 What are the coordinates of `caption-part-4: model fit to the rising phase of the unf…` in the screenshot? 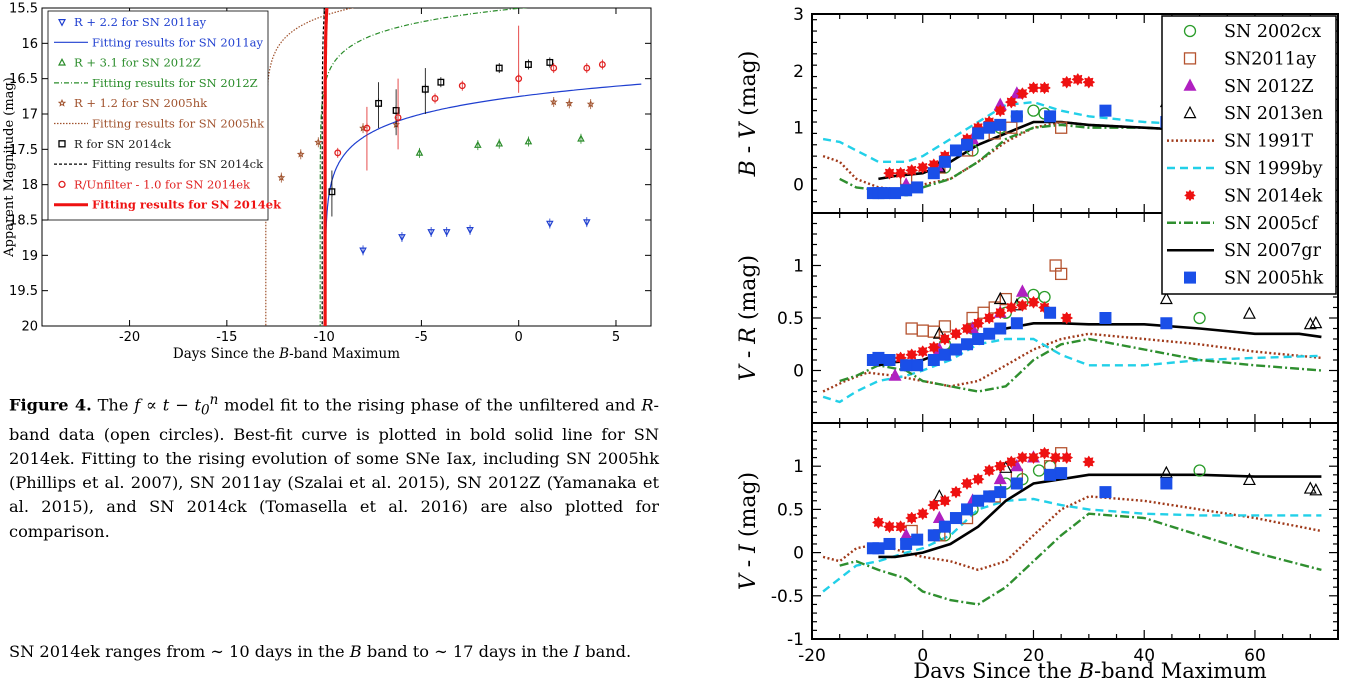 It's located at (430, 405).